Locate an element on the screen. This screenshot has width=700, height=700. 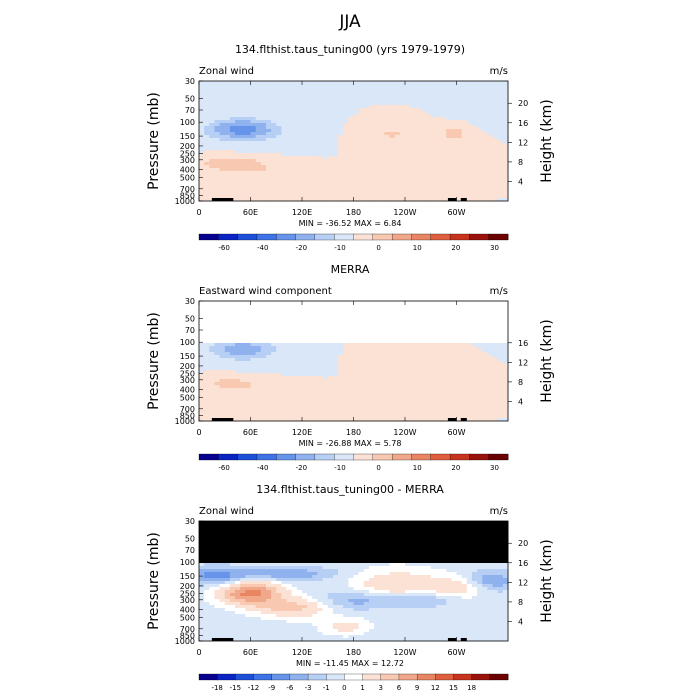
x-tick-label: 120W is located at coordinates (404, 212).